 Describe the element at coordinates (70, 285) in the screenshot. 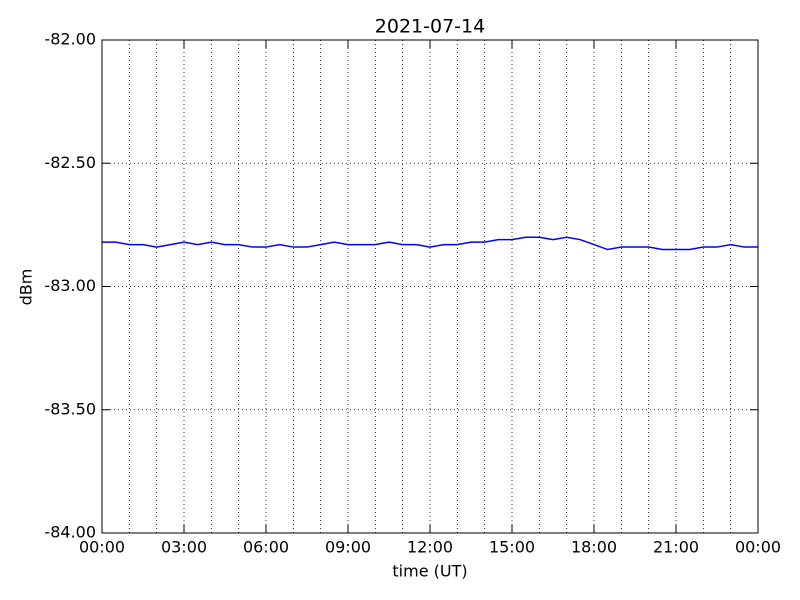

I see `y-tick-label: -83.00` at that location.